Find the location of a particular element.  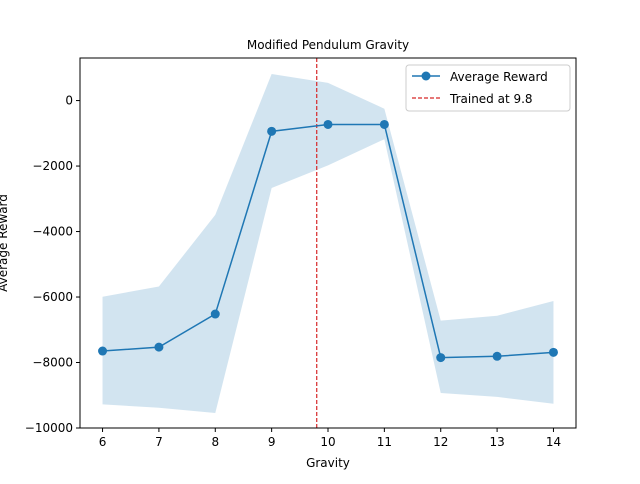

y-tick-label: −2000 is located at coordinates (52, 166).